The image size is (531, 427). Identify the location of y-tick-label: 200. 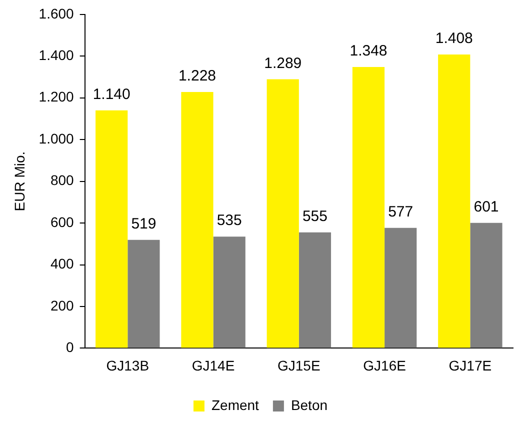
(62, 305).